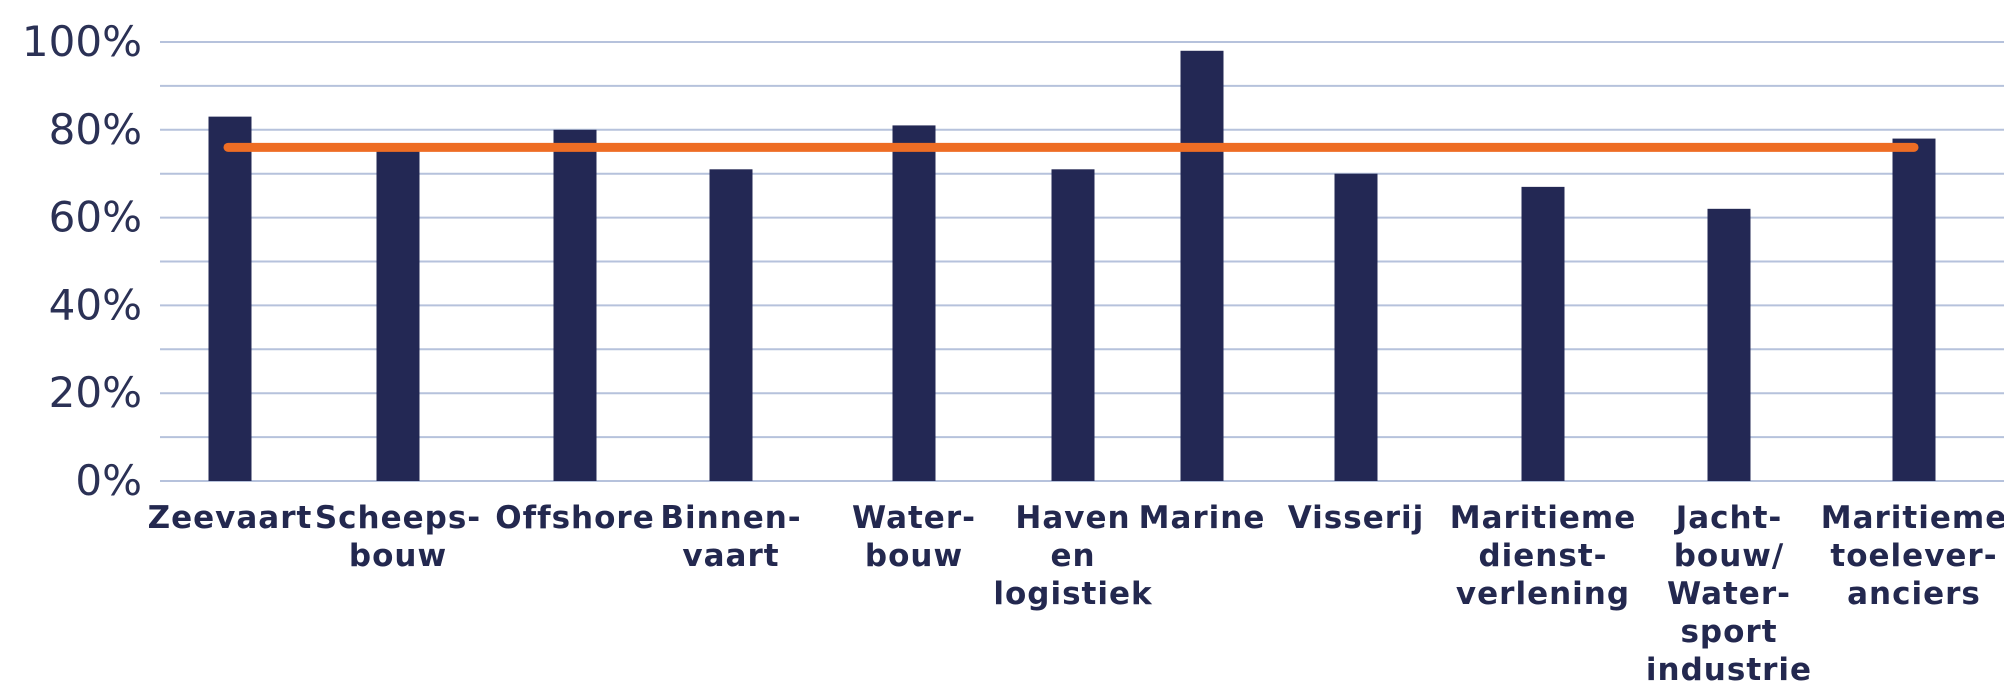 This screenshot has width=2004, height=687. What do you see at coordinates (1912, 556) in the screenshot?
I see `x-tick-label: Maritieme toelever-anciers` at bounding box center [1912, 556].